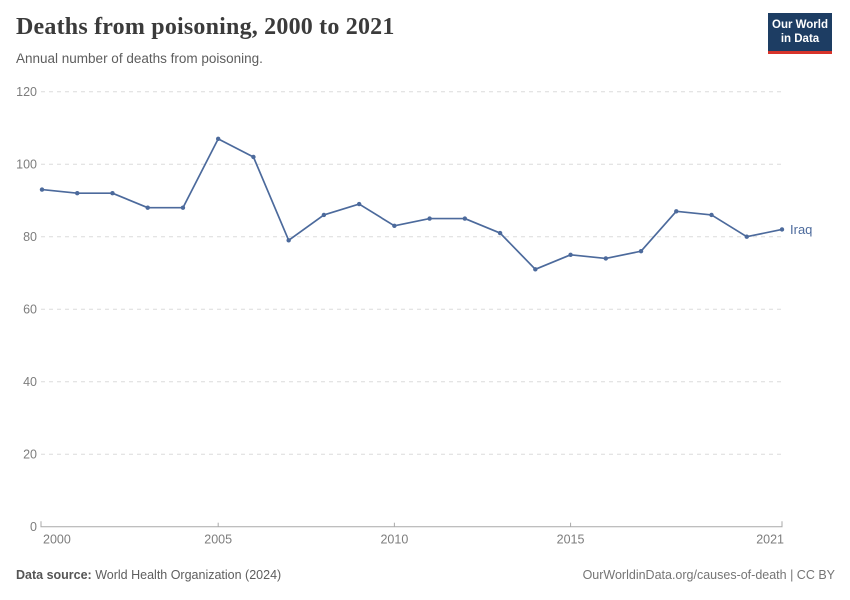 The image size is (850, 600). What do you see at coordinates (641, 251) in the screenshot?
I see `data-point-iraq-2017` at bounding box center [641, 251].